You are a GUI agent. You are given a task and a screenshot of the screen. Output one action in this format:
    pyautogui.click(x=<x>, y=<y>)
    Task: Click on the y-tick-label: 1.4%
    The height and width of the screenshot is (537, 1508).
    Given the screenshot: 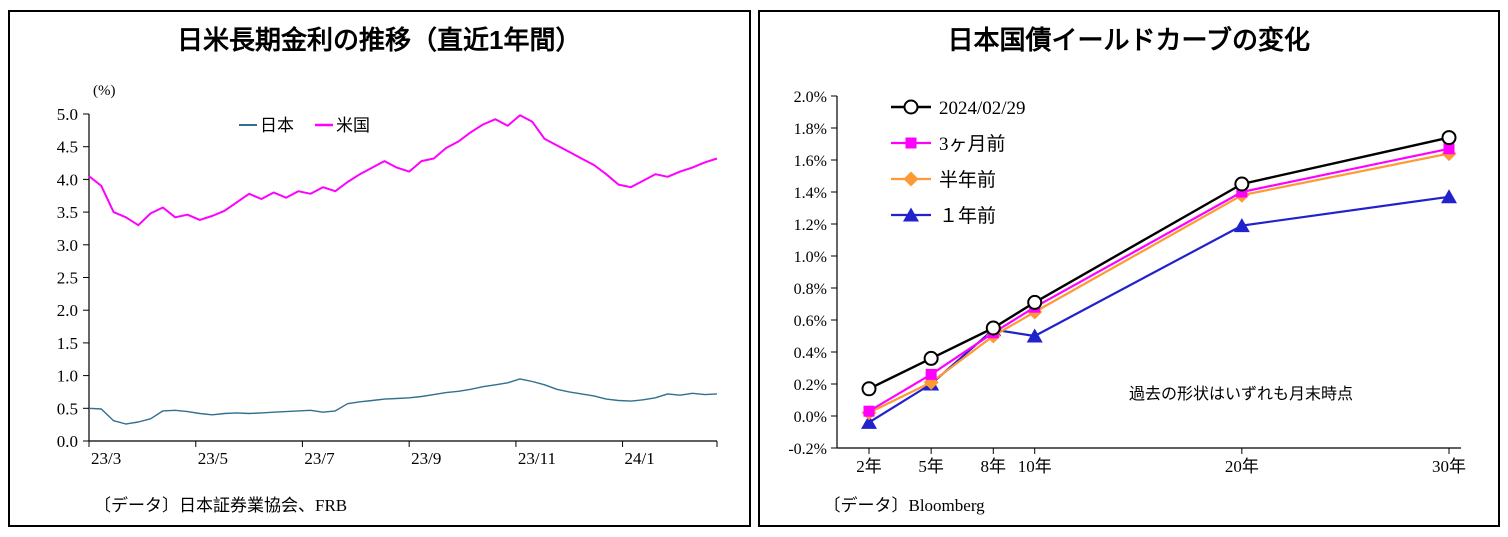 What is the action you would take?
    pyautogui.click(x=809, y=193)
    